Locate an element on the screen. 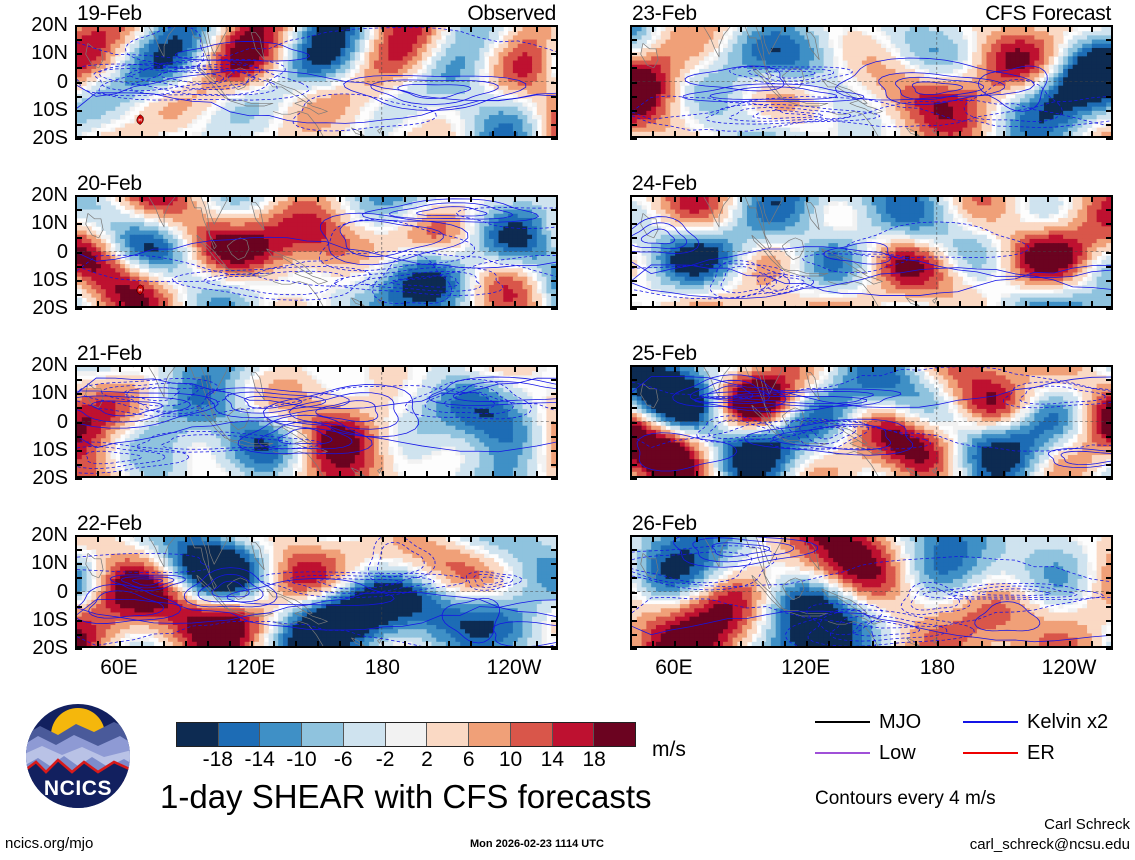 This screenshot has height=860, width=1135. colorbar-tick-label: 14 is located at coordinates (552, 759).